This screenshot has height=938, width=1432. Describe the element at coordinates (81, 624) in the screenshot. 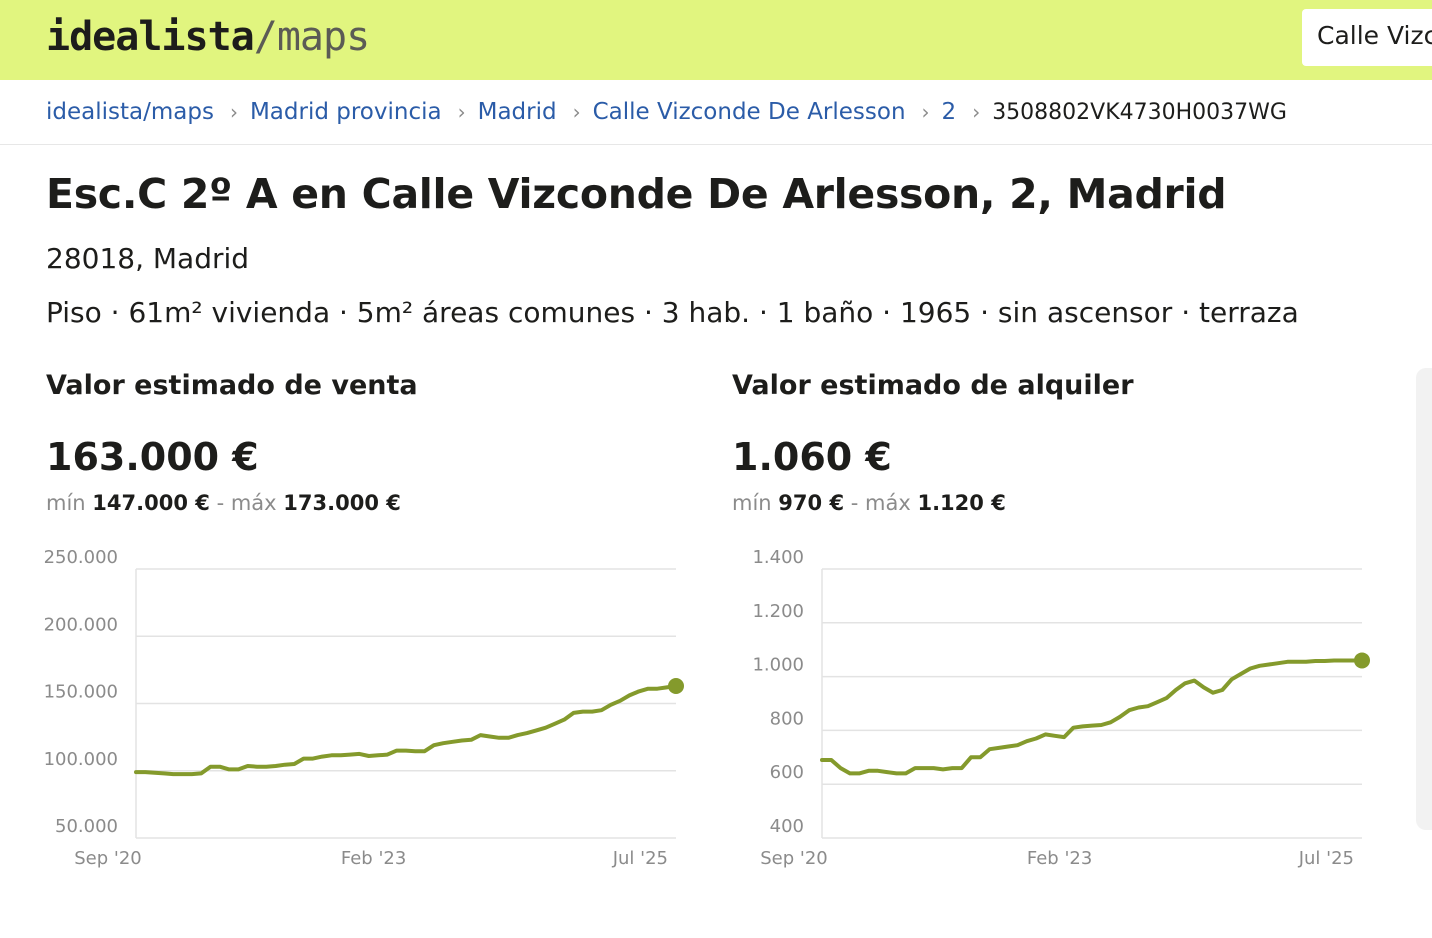

I see `y-tick-label: 200.000` at that location.